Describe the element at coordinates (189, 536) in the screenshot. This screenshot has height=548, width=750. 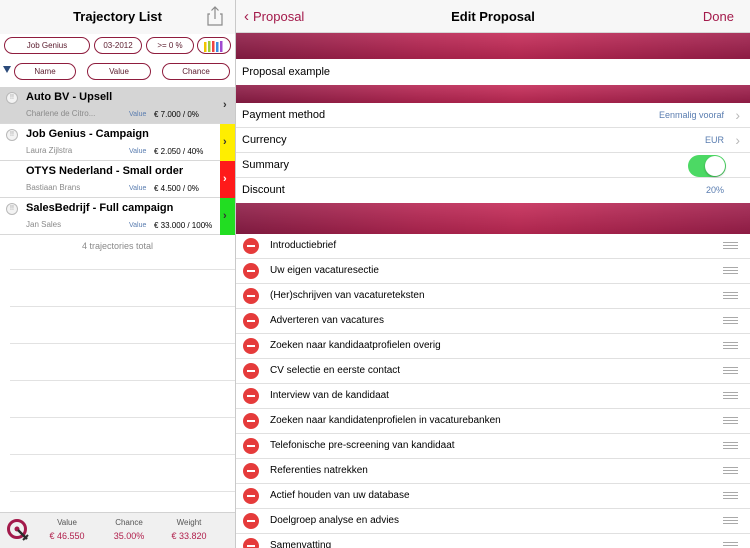
I see `footer-weight-amount: € 33.820` at that location.